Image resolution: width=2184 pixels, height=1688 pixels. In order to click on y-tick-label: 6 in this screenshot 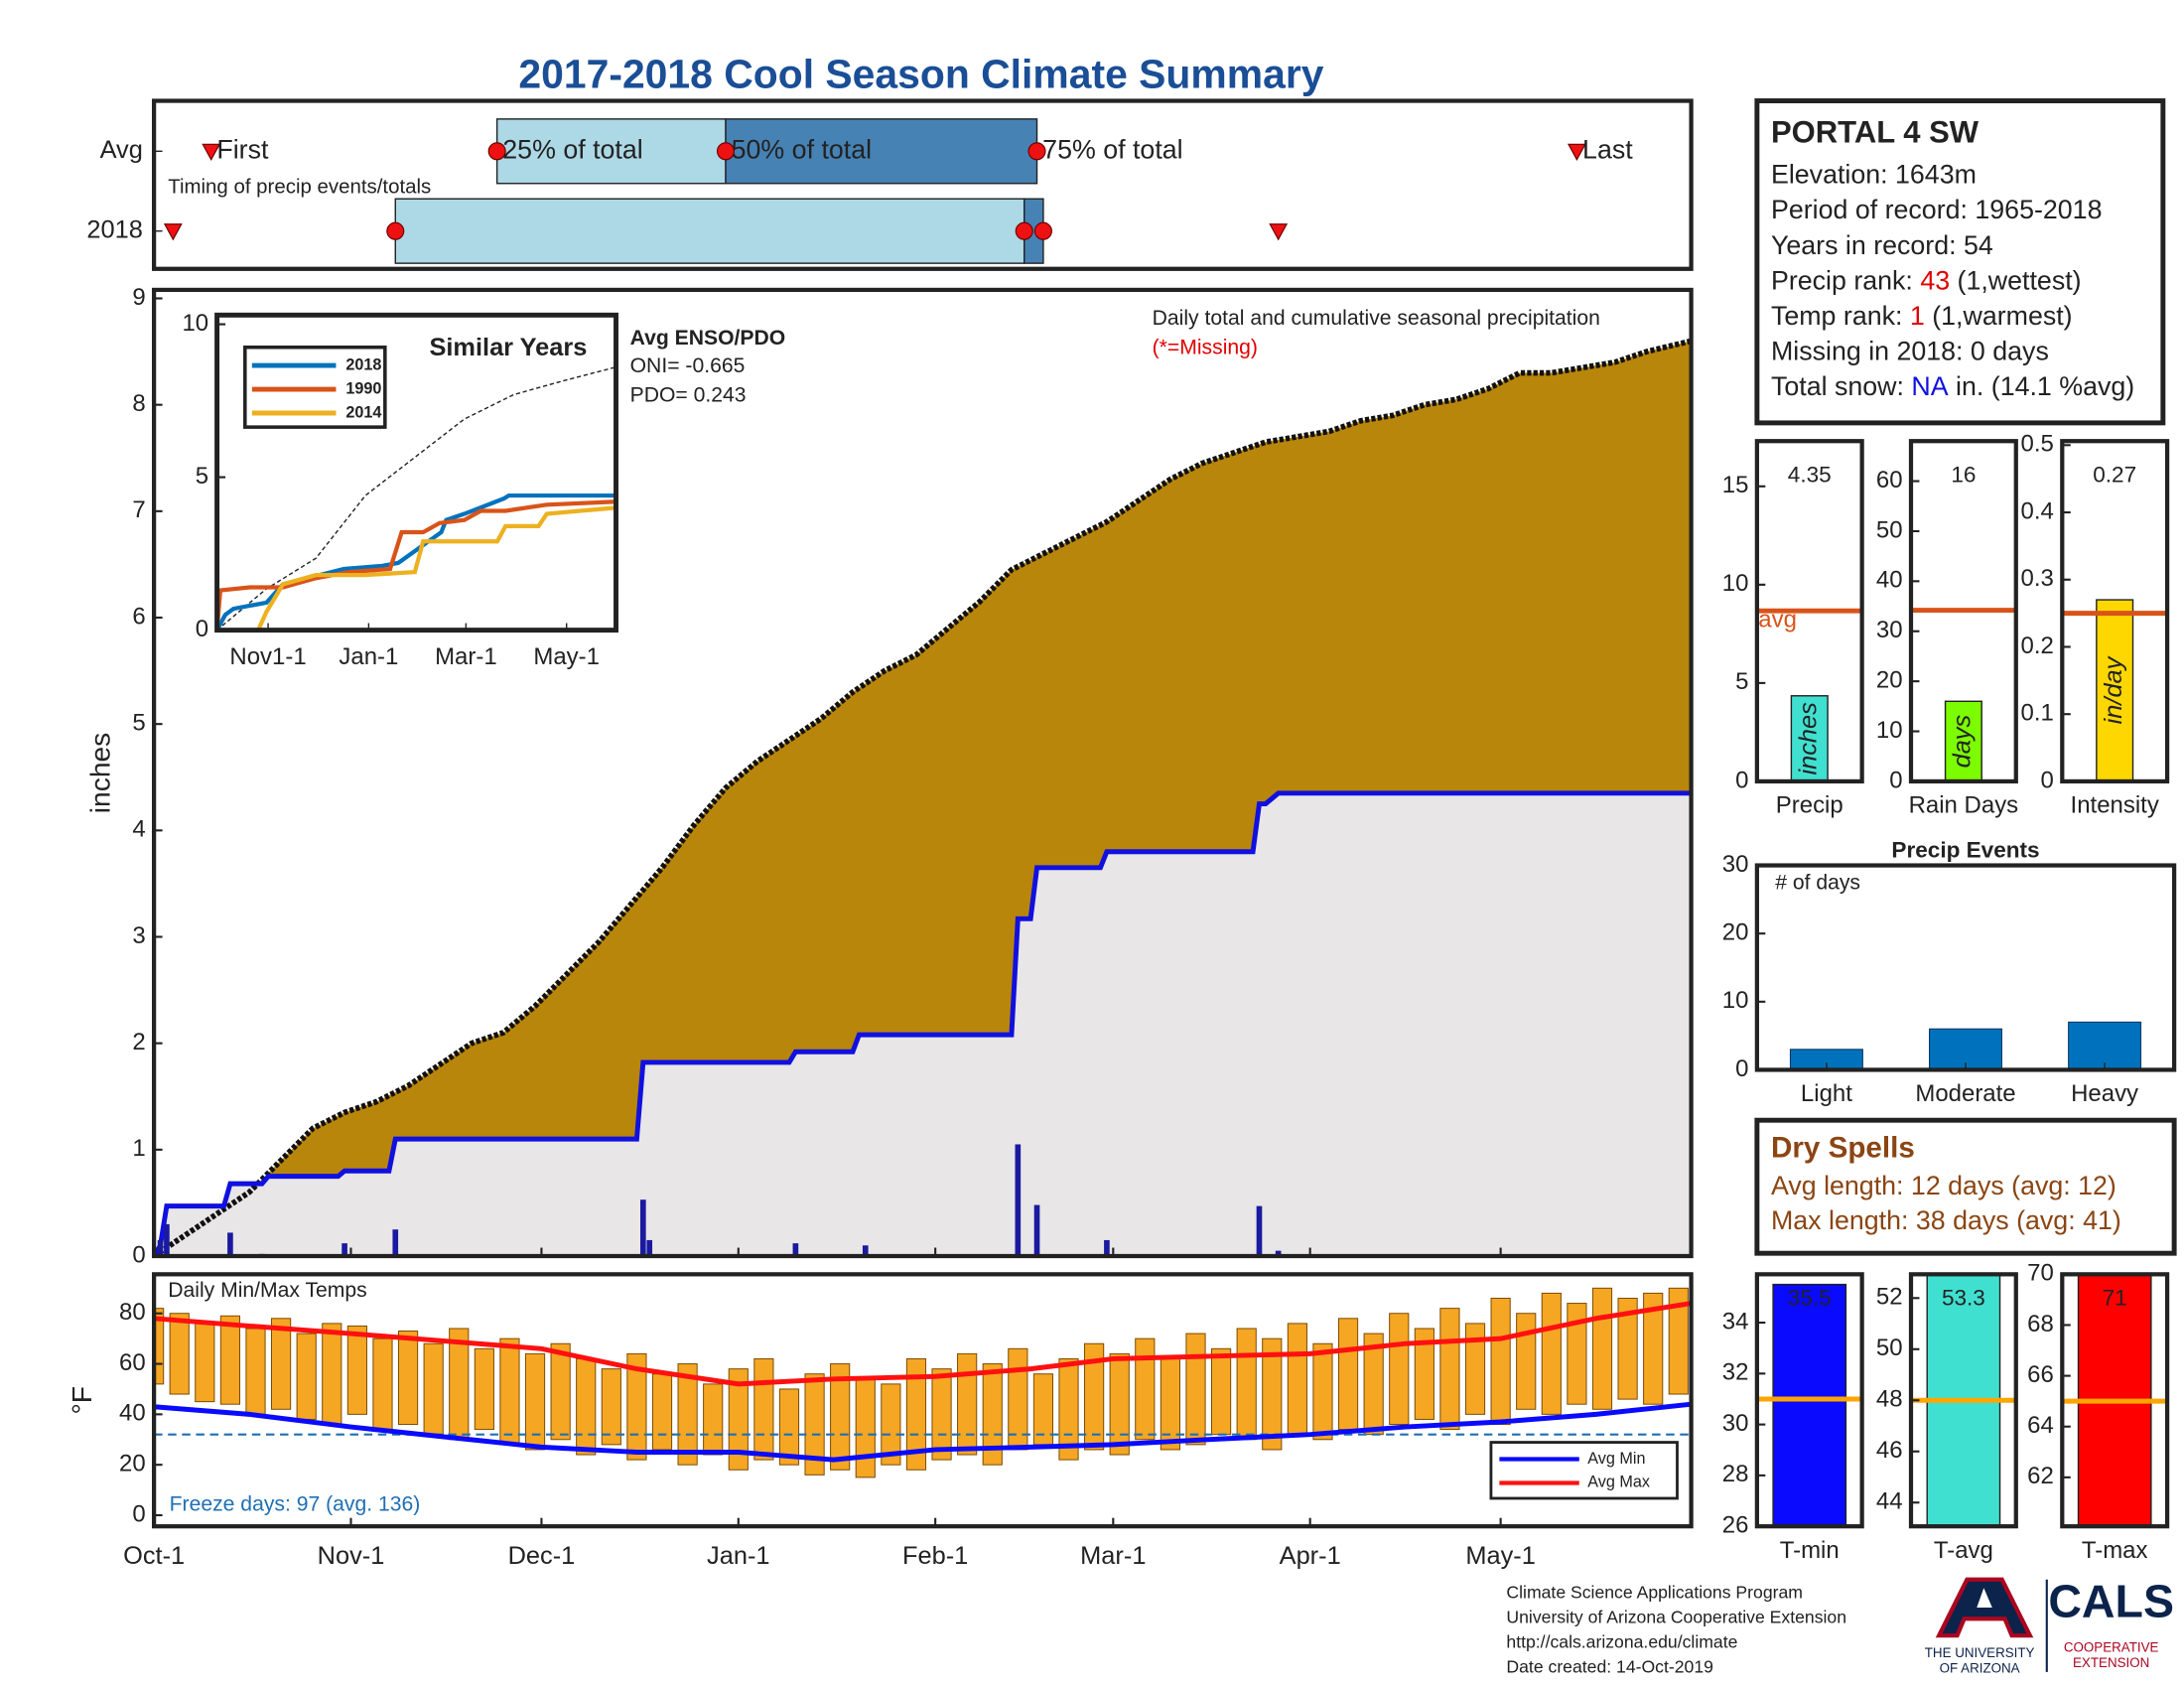, I will do `click(138, 616)`.